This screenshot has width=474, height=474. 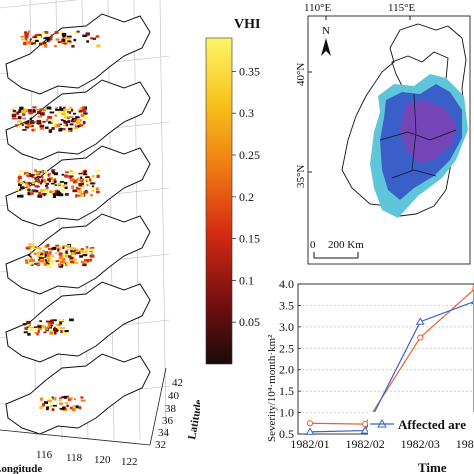 I want to click on y-tick-label: 2.5, so click(x=286, y=348).